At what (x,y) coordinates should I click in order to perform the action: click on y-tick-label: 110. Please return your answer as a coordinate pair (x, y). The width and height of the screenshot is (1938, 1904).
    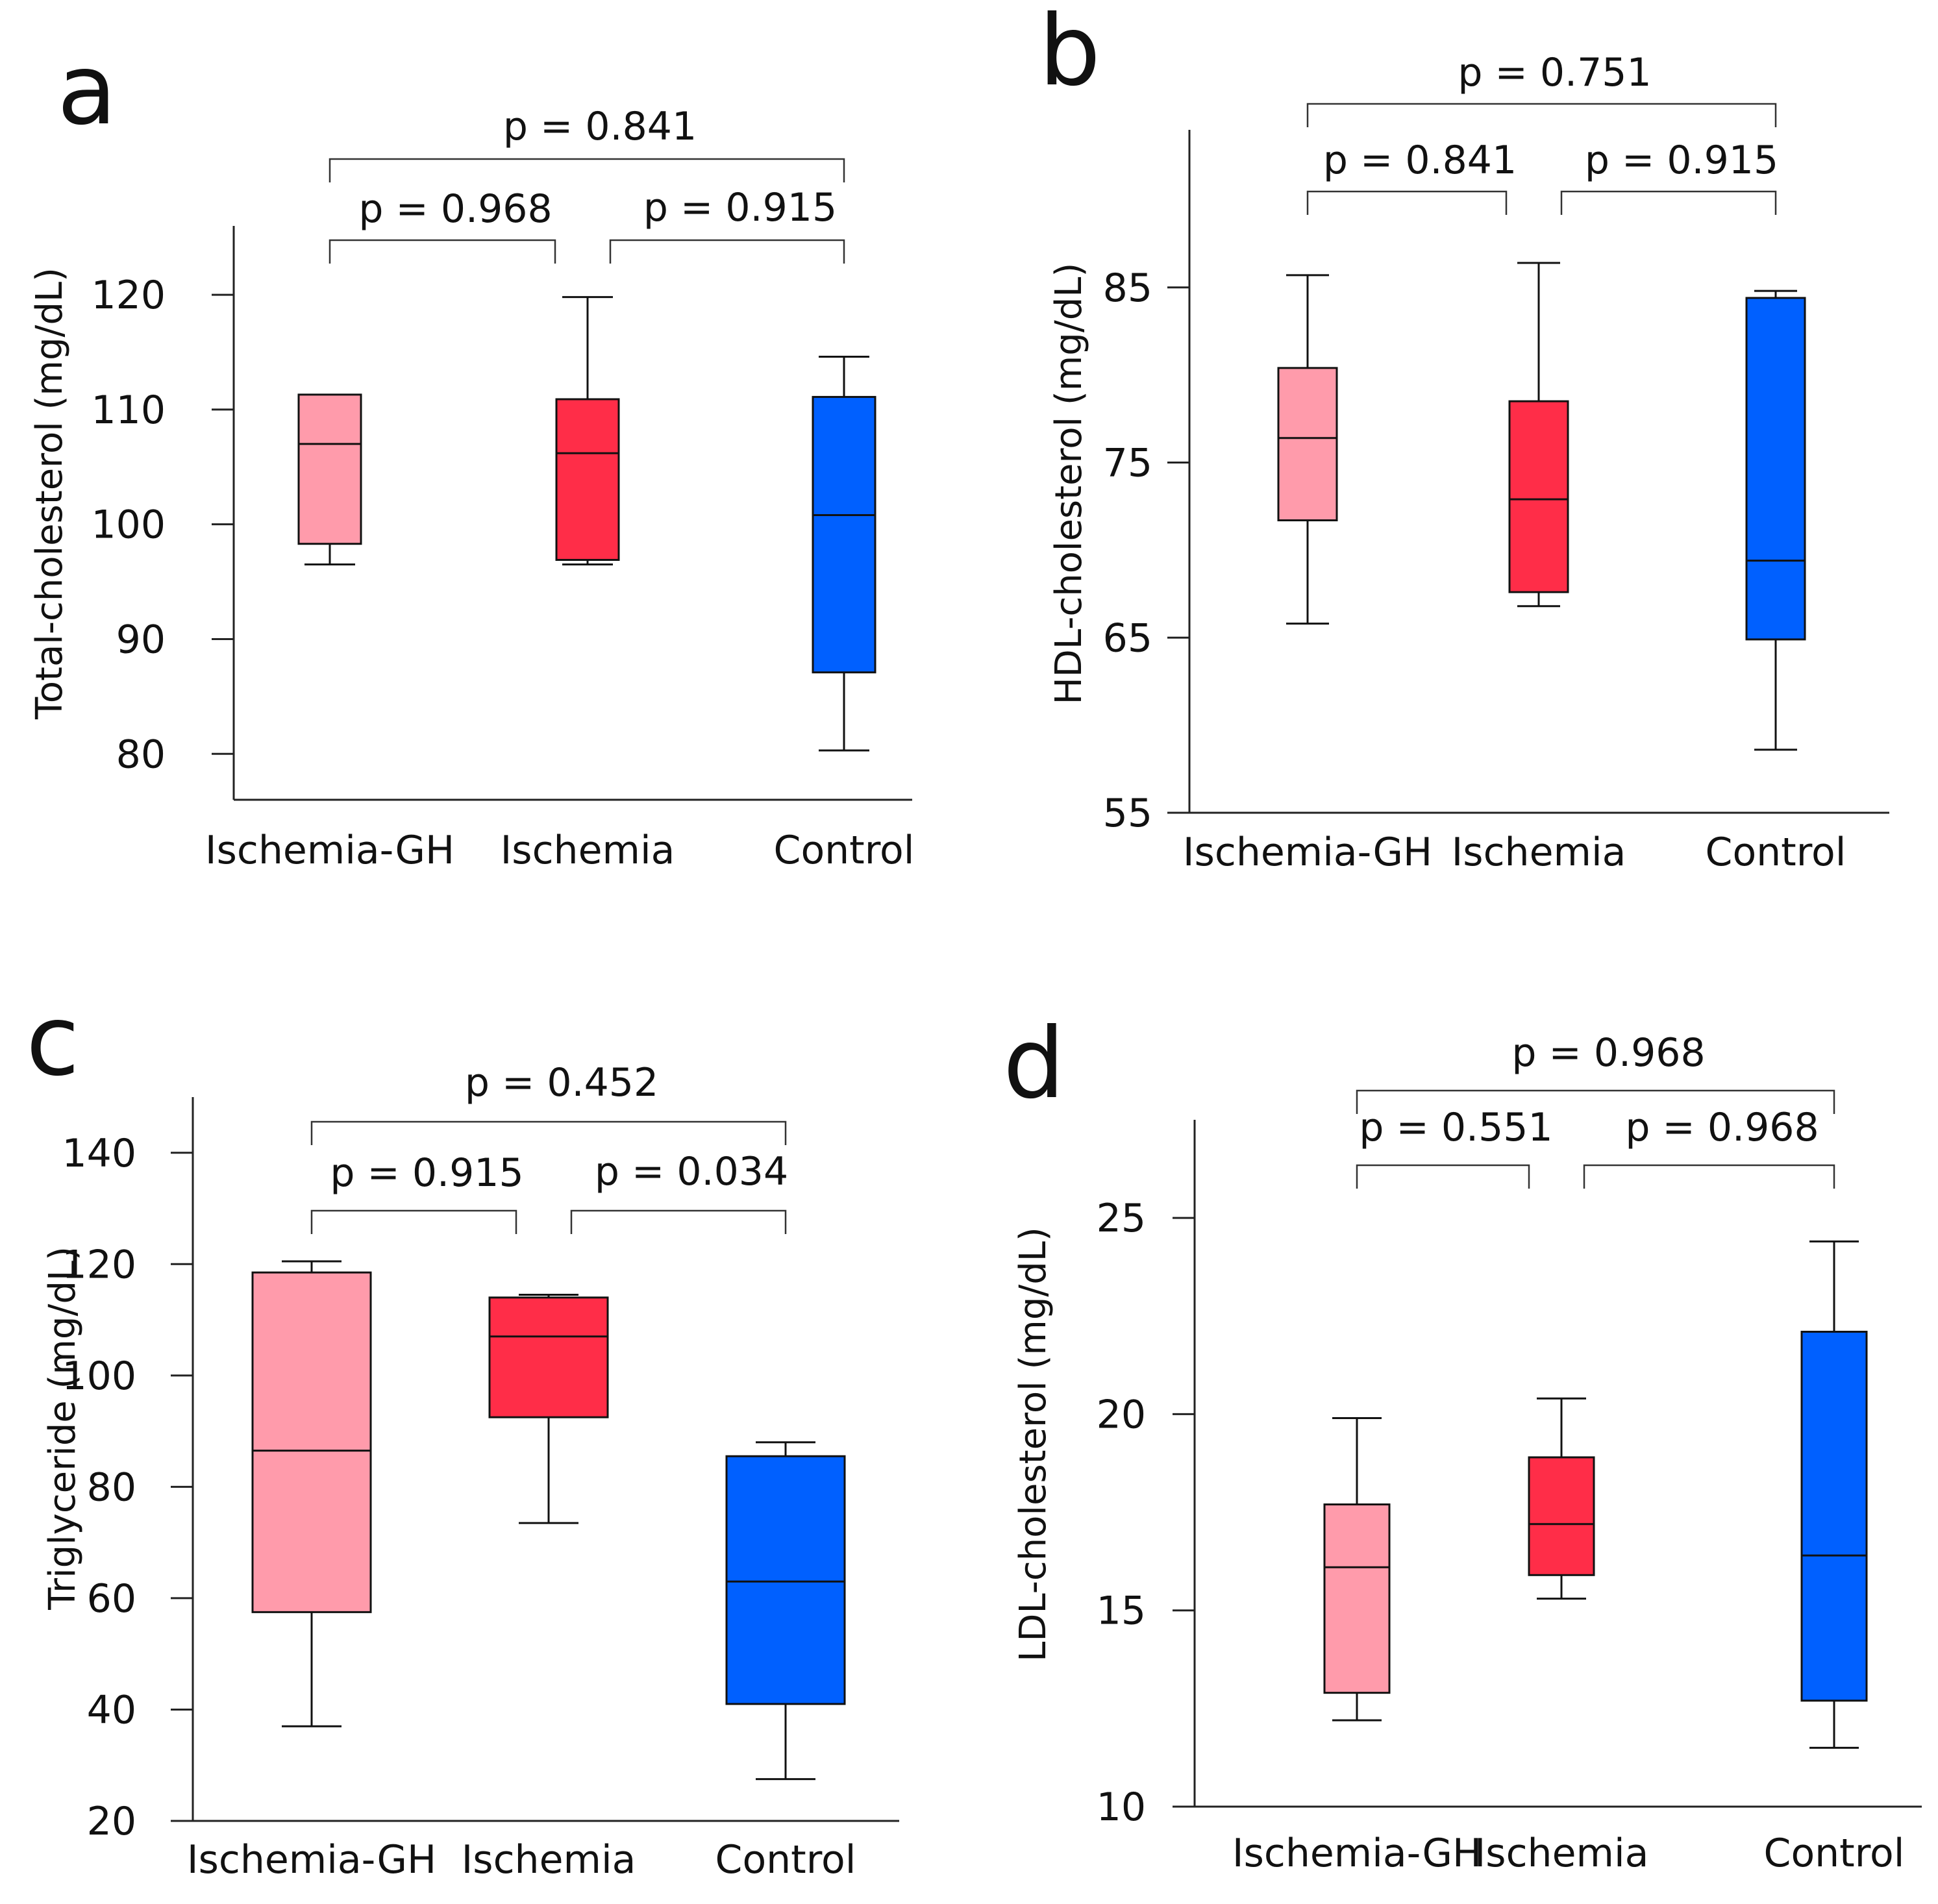
    Looking at the image, I should click on (128, 410).